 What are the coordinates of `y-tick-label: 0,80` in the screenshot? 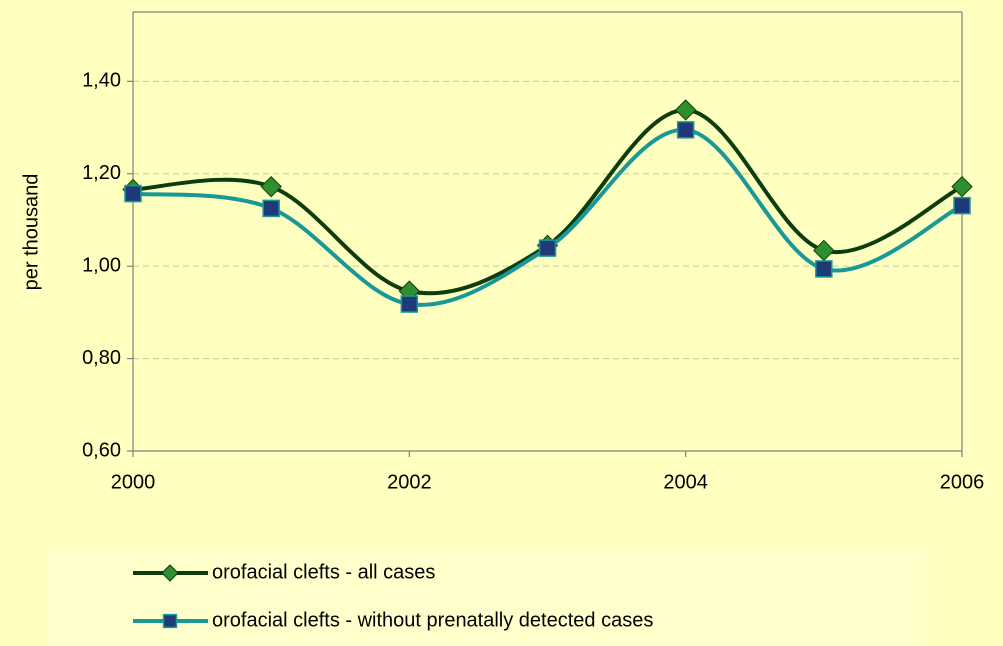 It's located at (101, 358).